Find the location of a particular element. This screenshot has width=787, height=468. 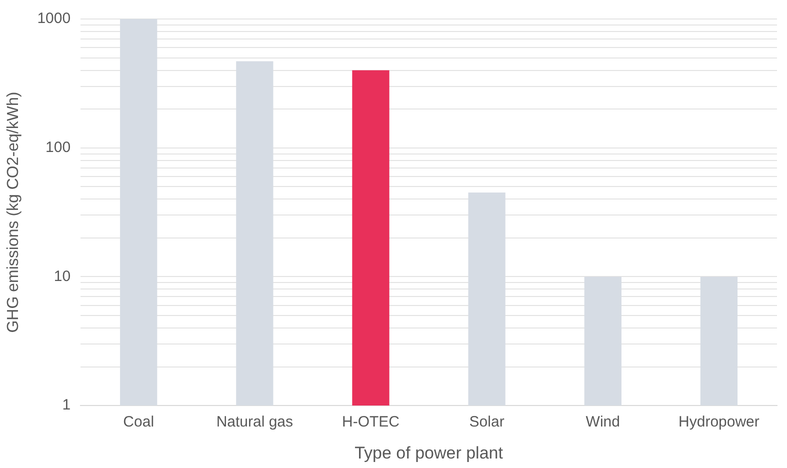

x-tick-label: Coal is located at coordinates (138, 422).